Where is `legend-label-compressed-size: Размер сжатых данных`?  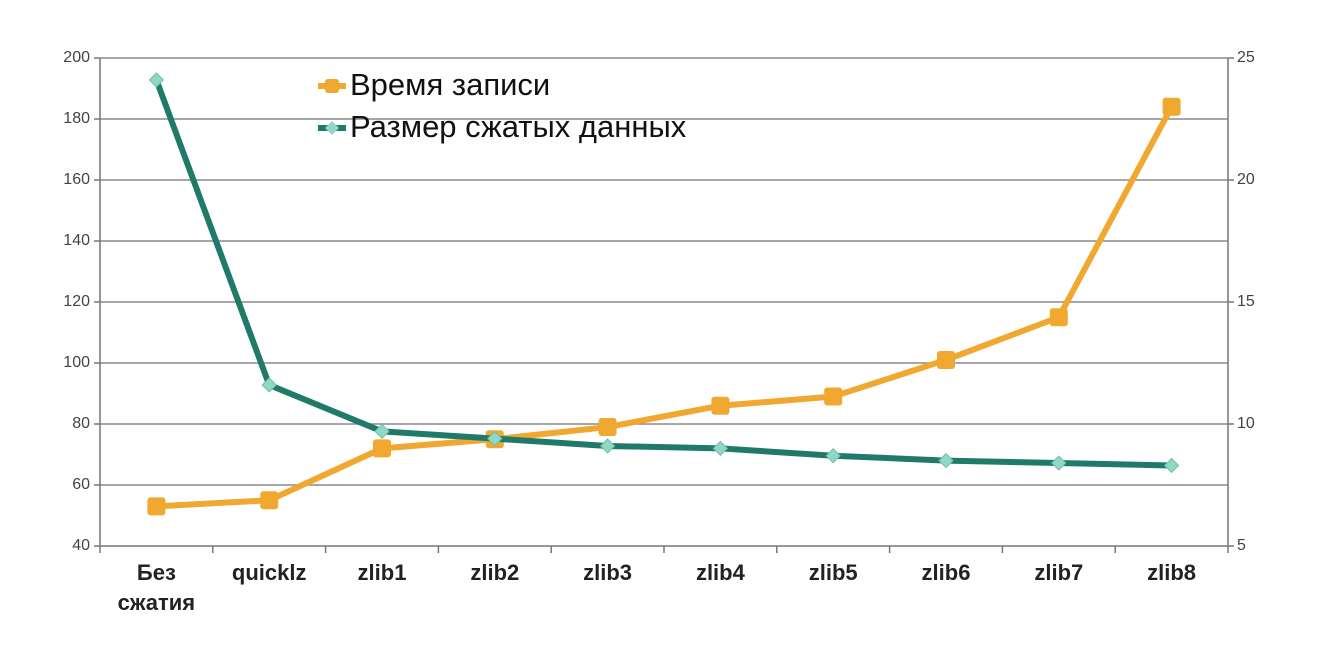
legend-label-compressed-size: Размер сжатых данных is located at coordinates (518, 126).